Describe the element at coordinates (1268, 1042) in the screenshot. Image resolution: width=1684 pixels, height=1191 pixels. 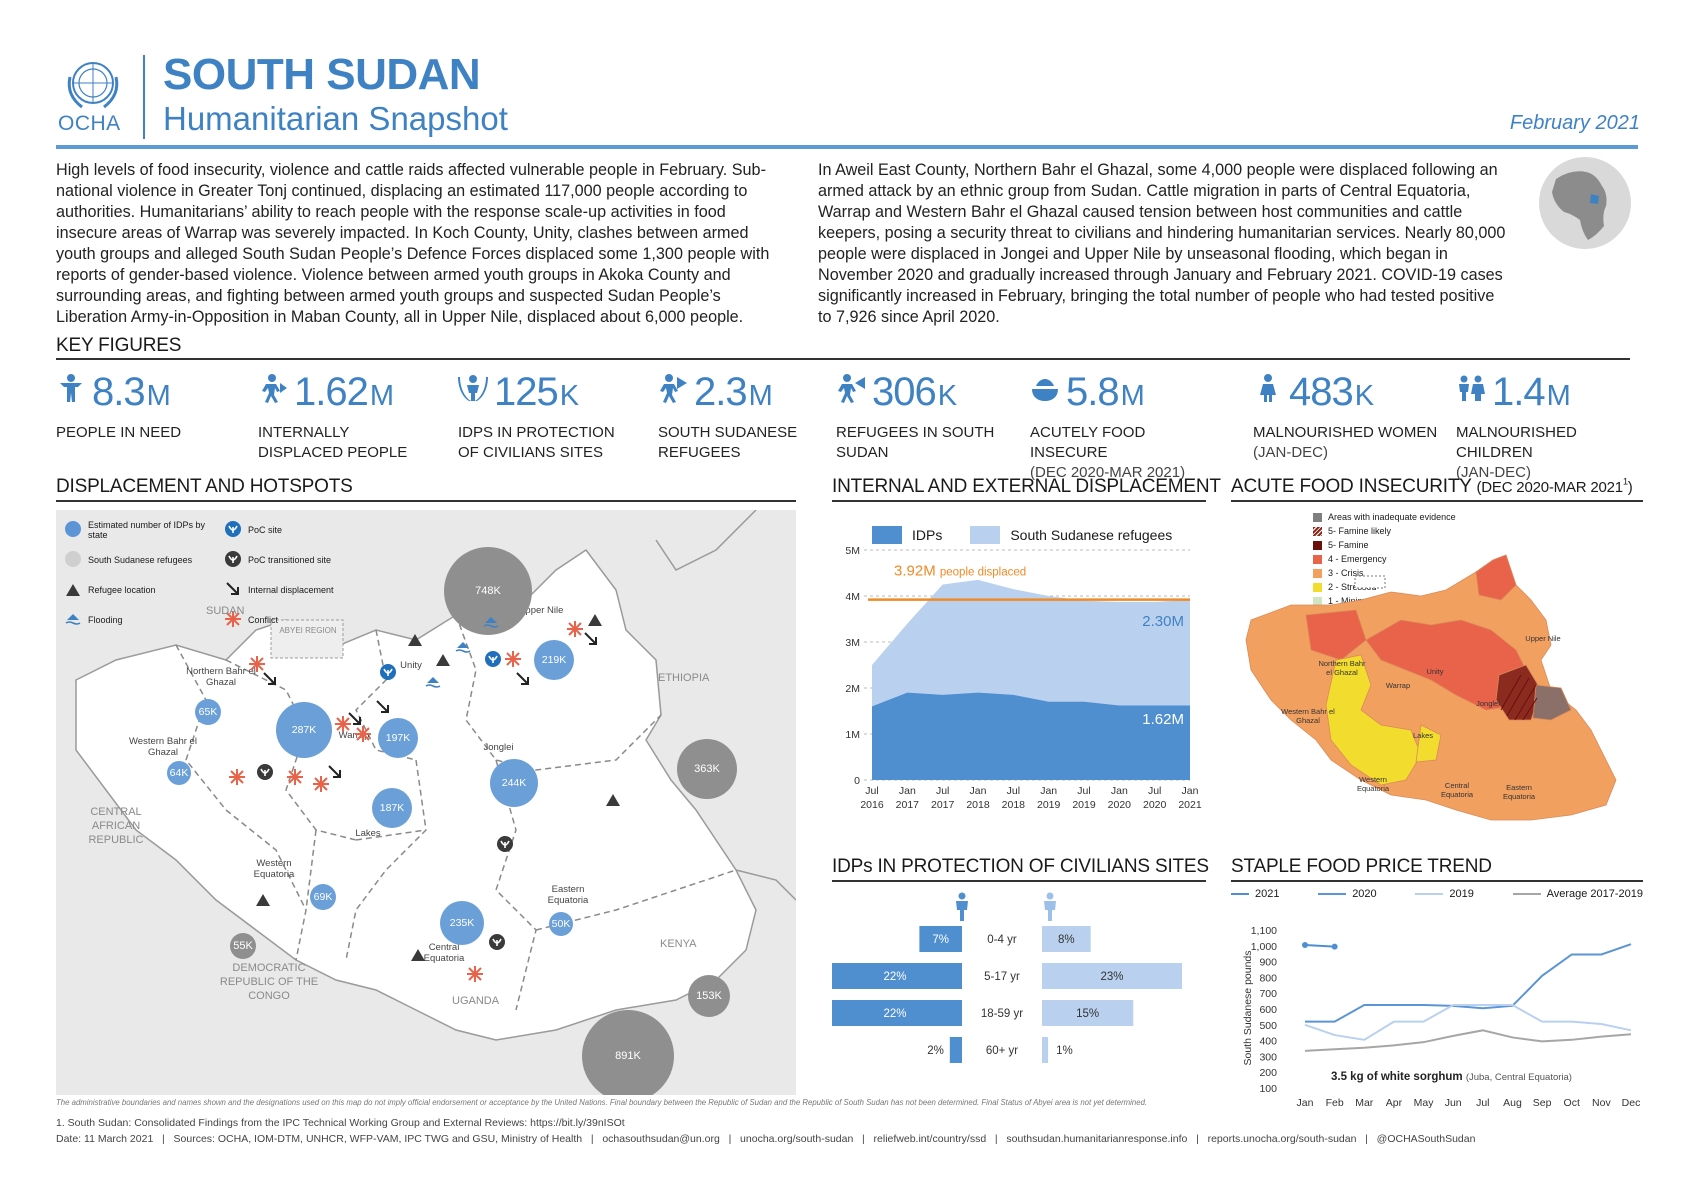
I see `price-y-tick: 400` at that location.